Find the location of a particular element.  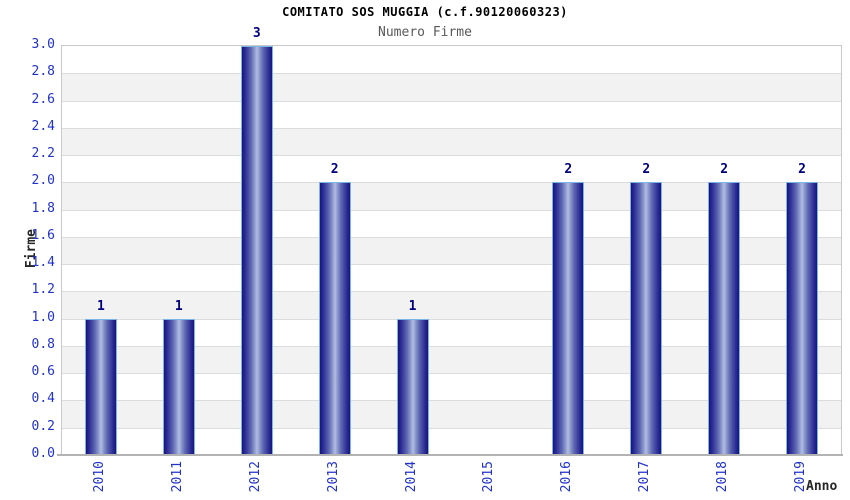

x-tick-label: 2011 is located at coordinates (177, 477).